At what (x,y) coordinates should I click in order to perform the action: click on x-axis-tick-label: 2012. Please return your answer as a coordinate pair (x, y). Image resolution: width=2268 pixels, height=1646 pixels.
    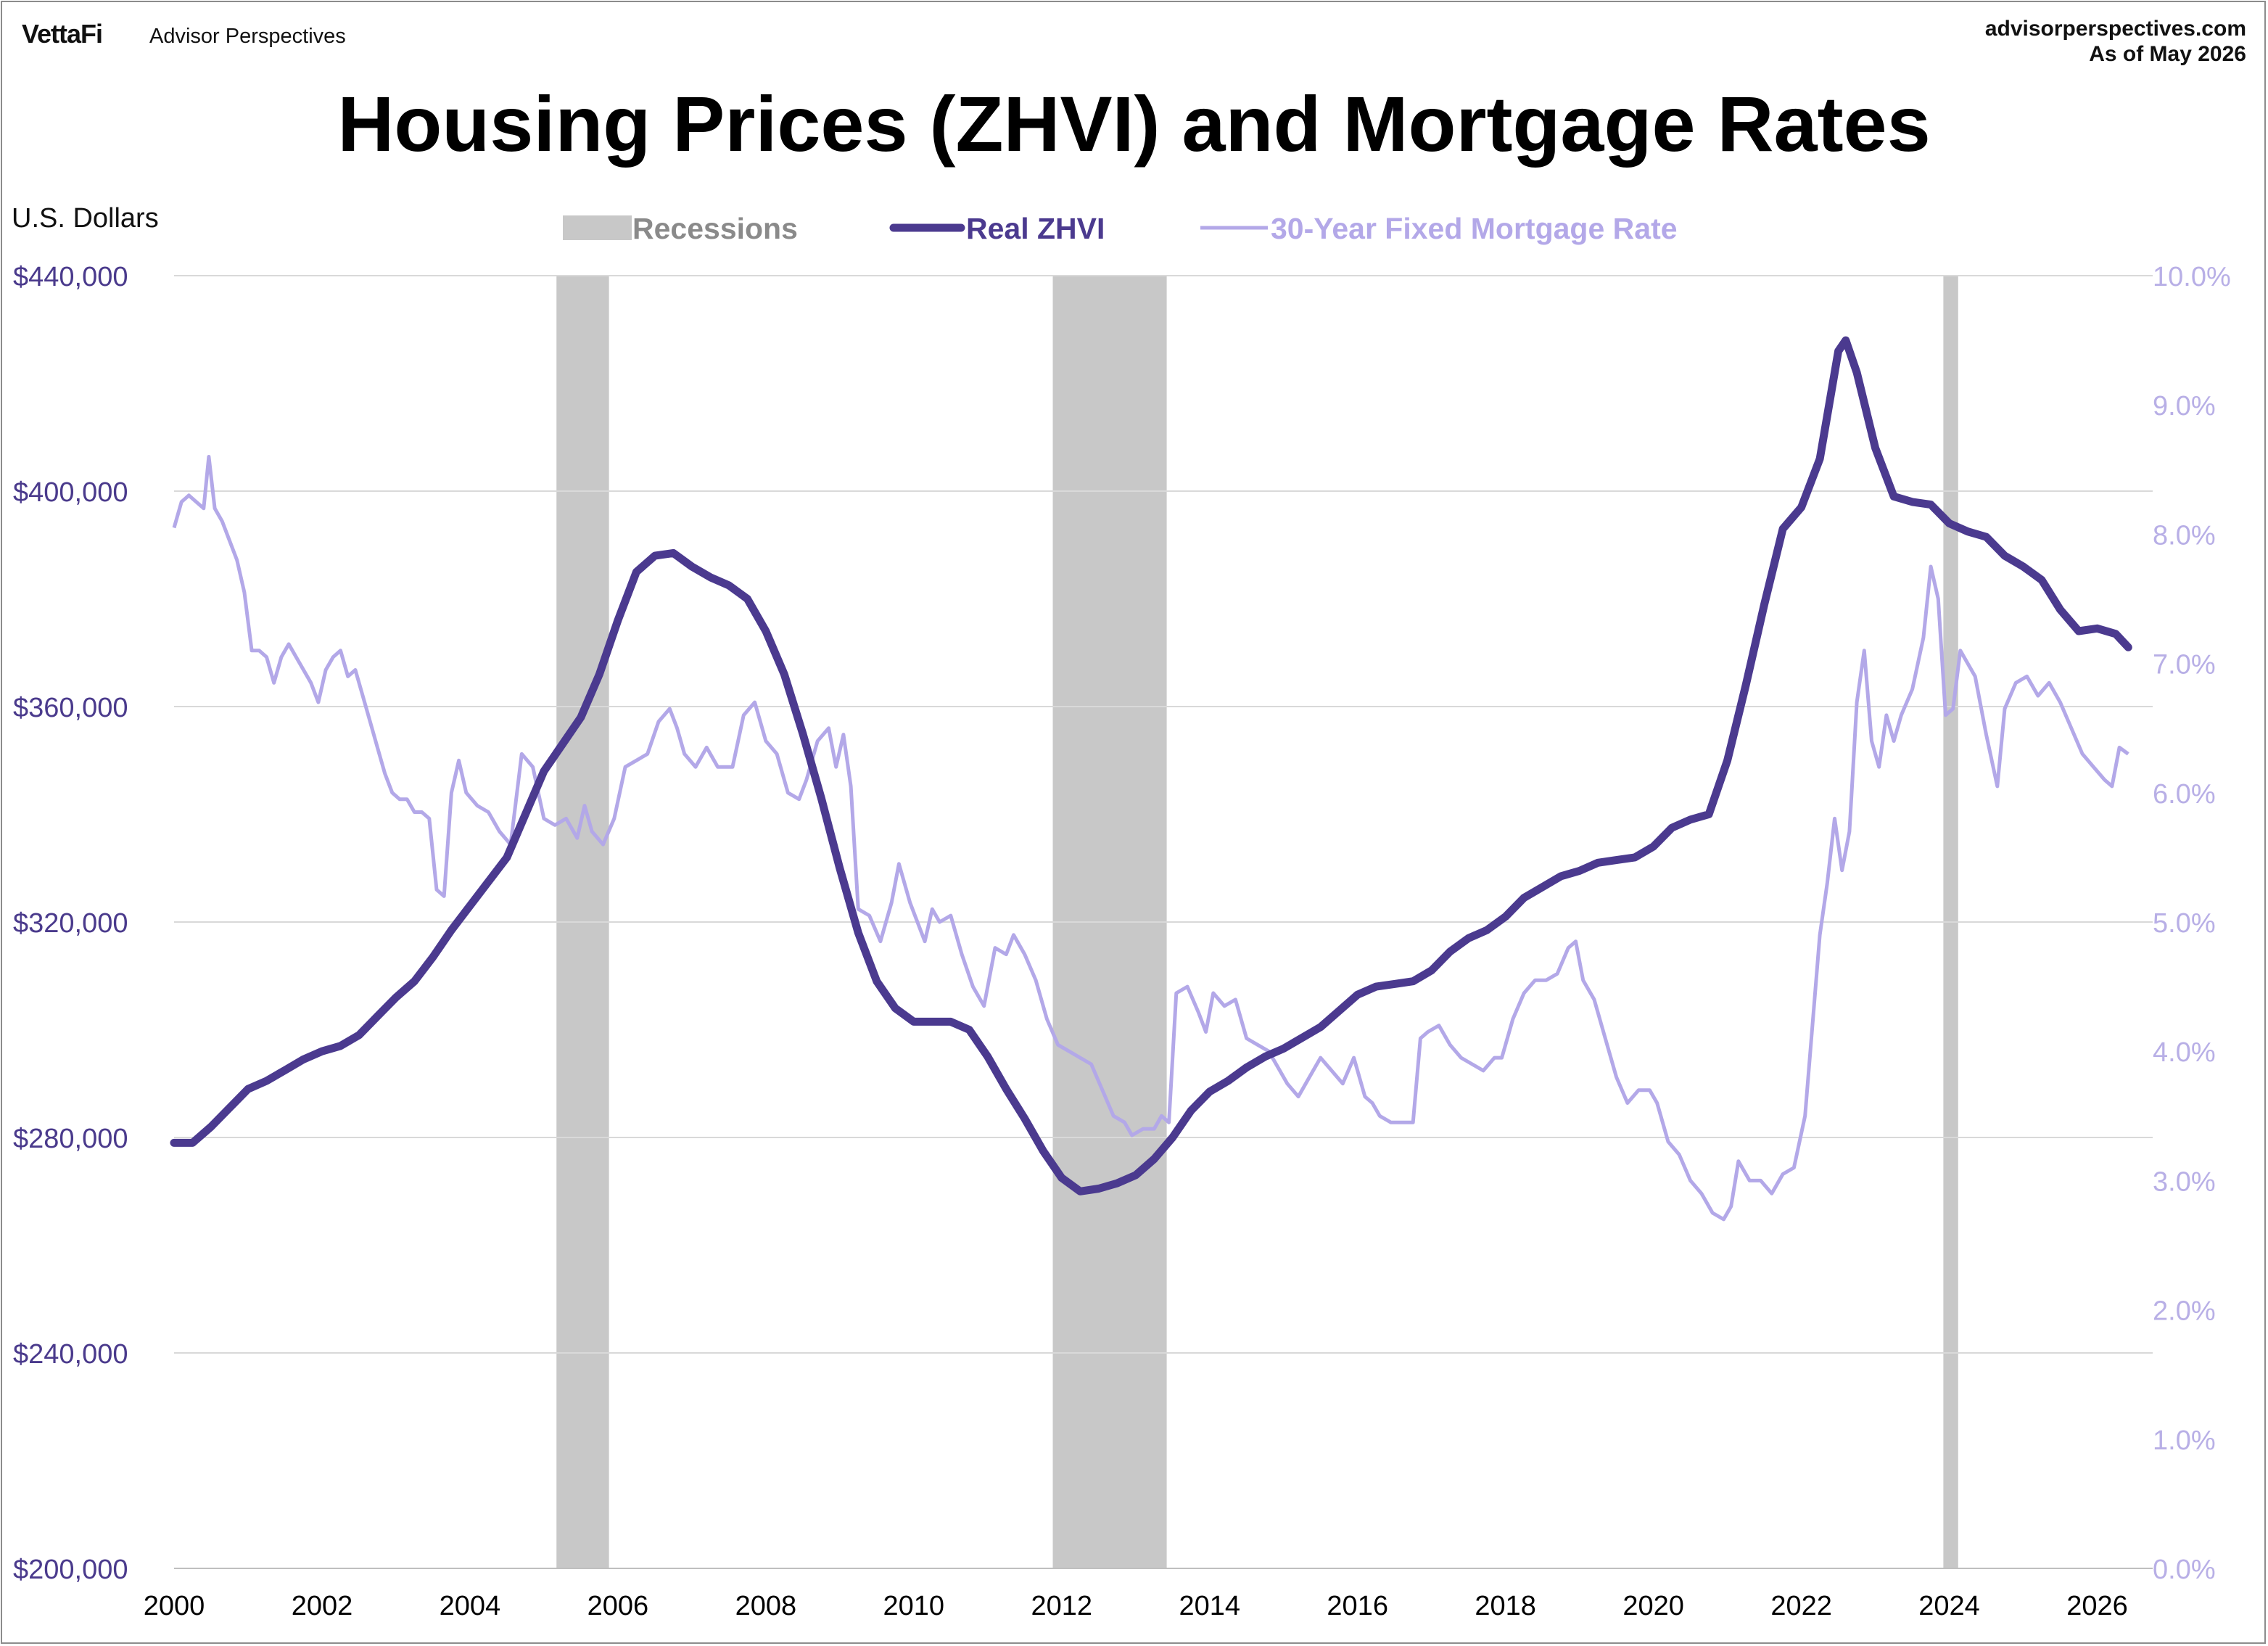
    Looking at the image, I should click on (1062, 1606).